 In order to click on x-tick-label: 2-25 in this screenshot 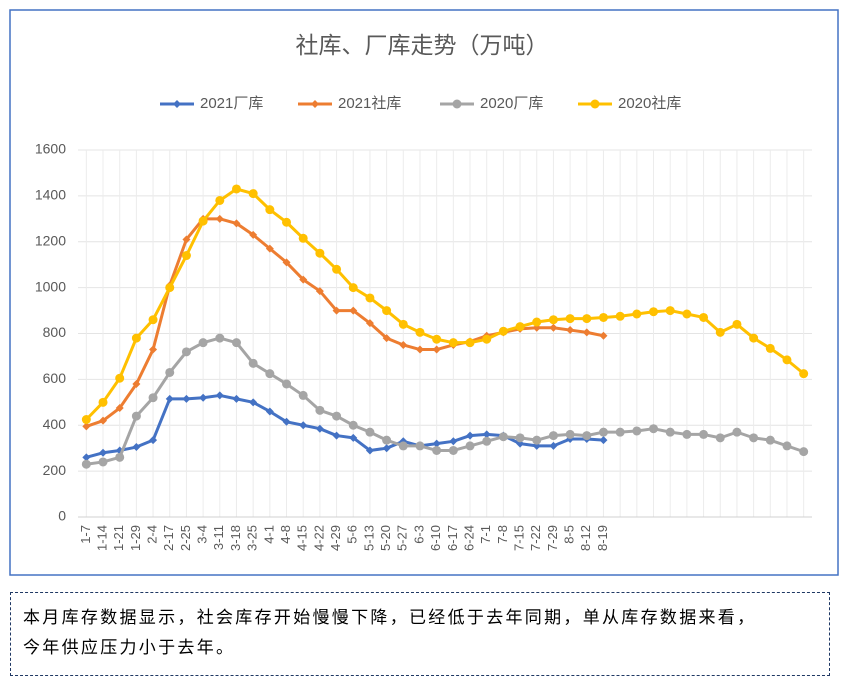, I will do `click(185, 538)`.